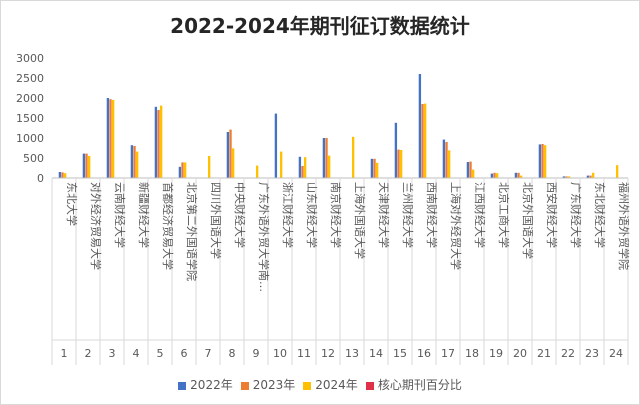 This screenshot has width=640, height=405. What do you see at coordinates (592, 353) in the screenshot?
I see `category-number-label: 23` at bounding box center [592, 353].